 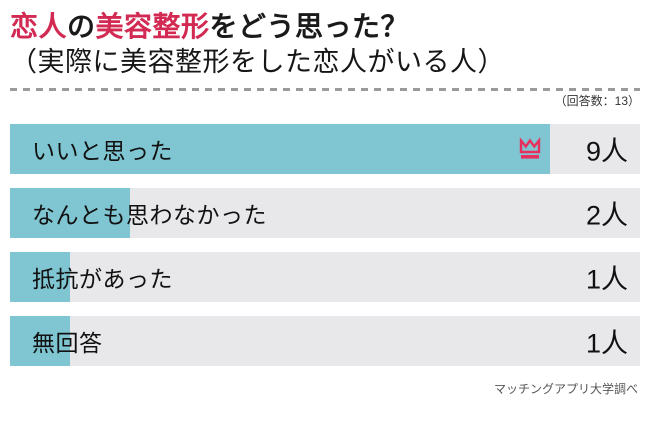 What do you see at coordinates (597, 101) in the screenshot?
I see `response-count: （回答数：13）` at bounding box center [597, 101].